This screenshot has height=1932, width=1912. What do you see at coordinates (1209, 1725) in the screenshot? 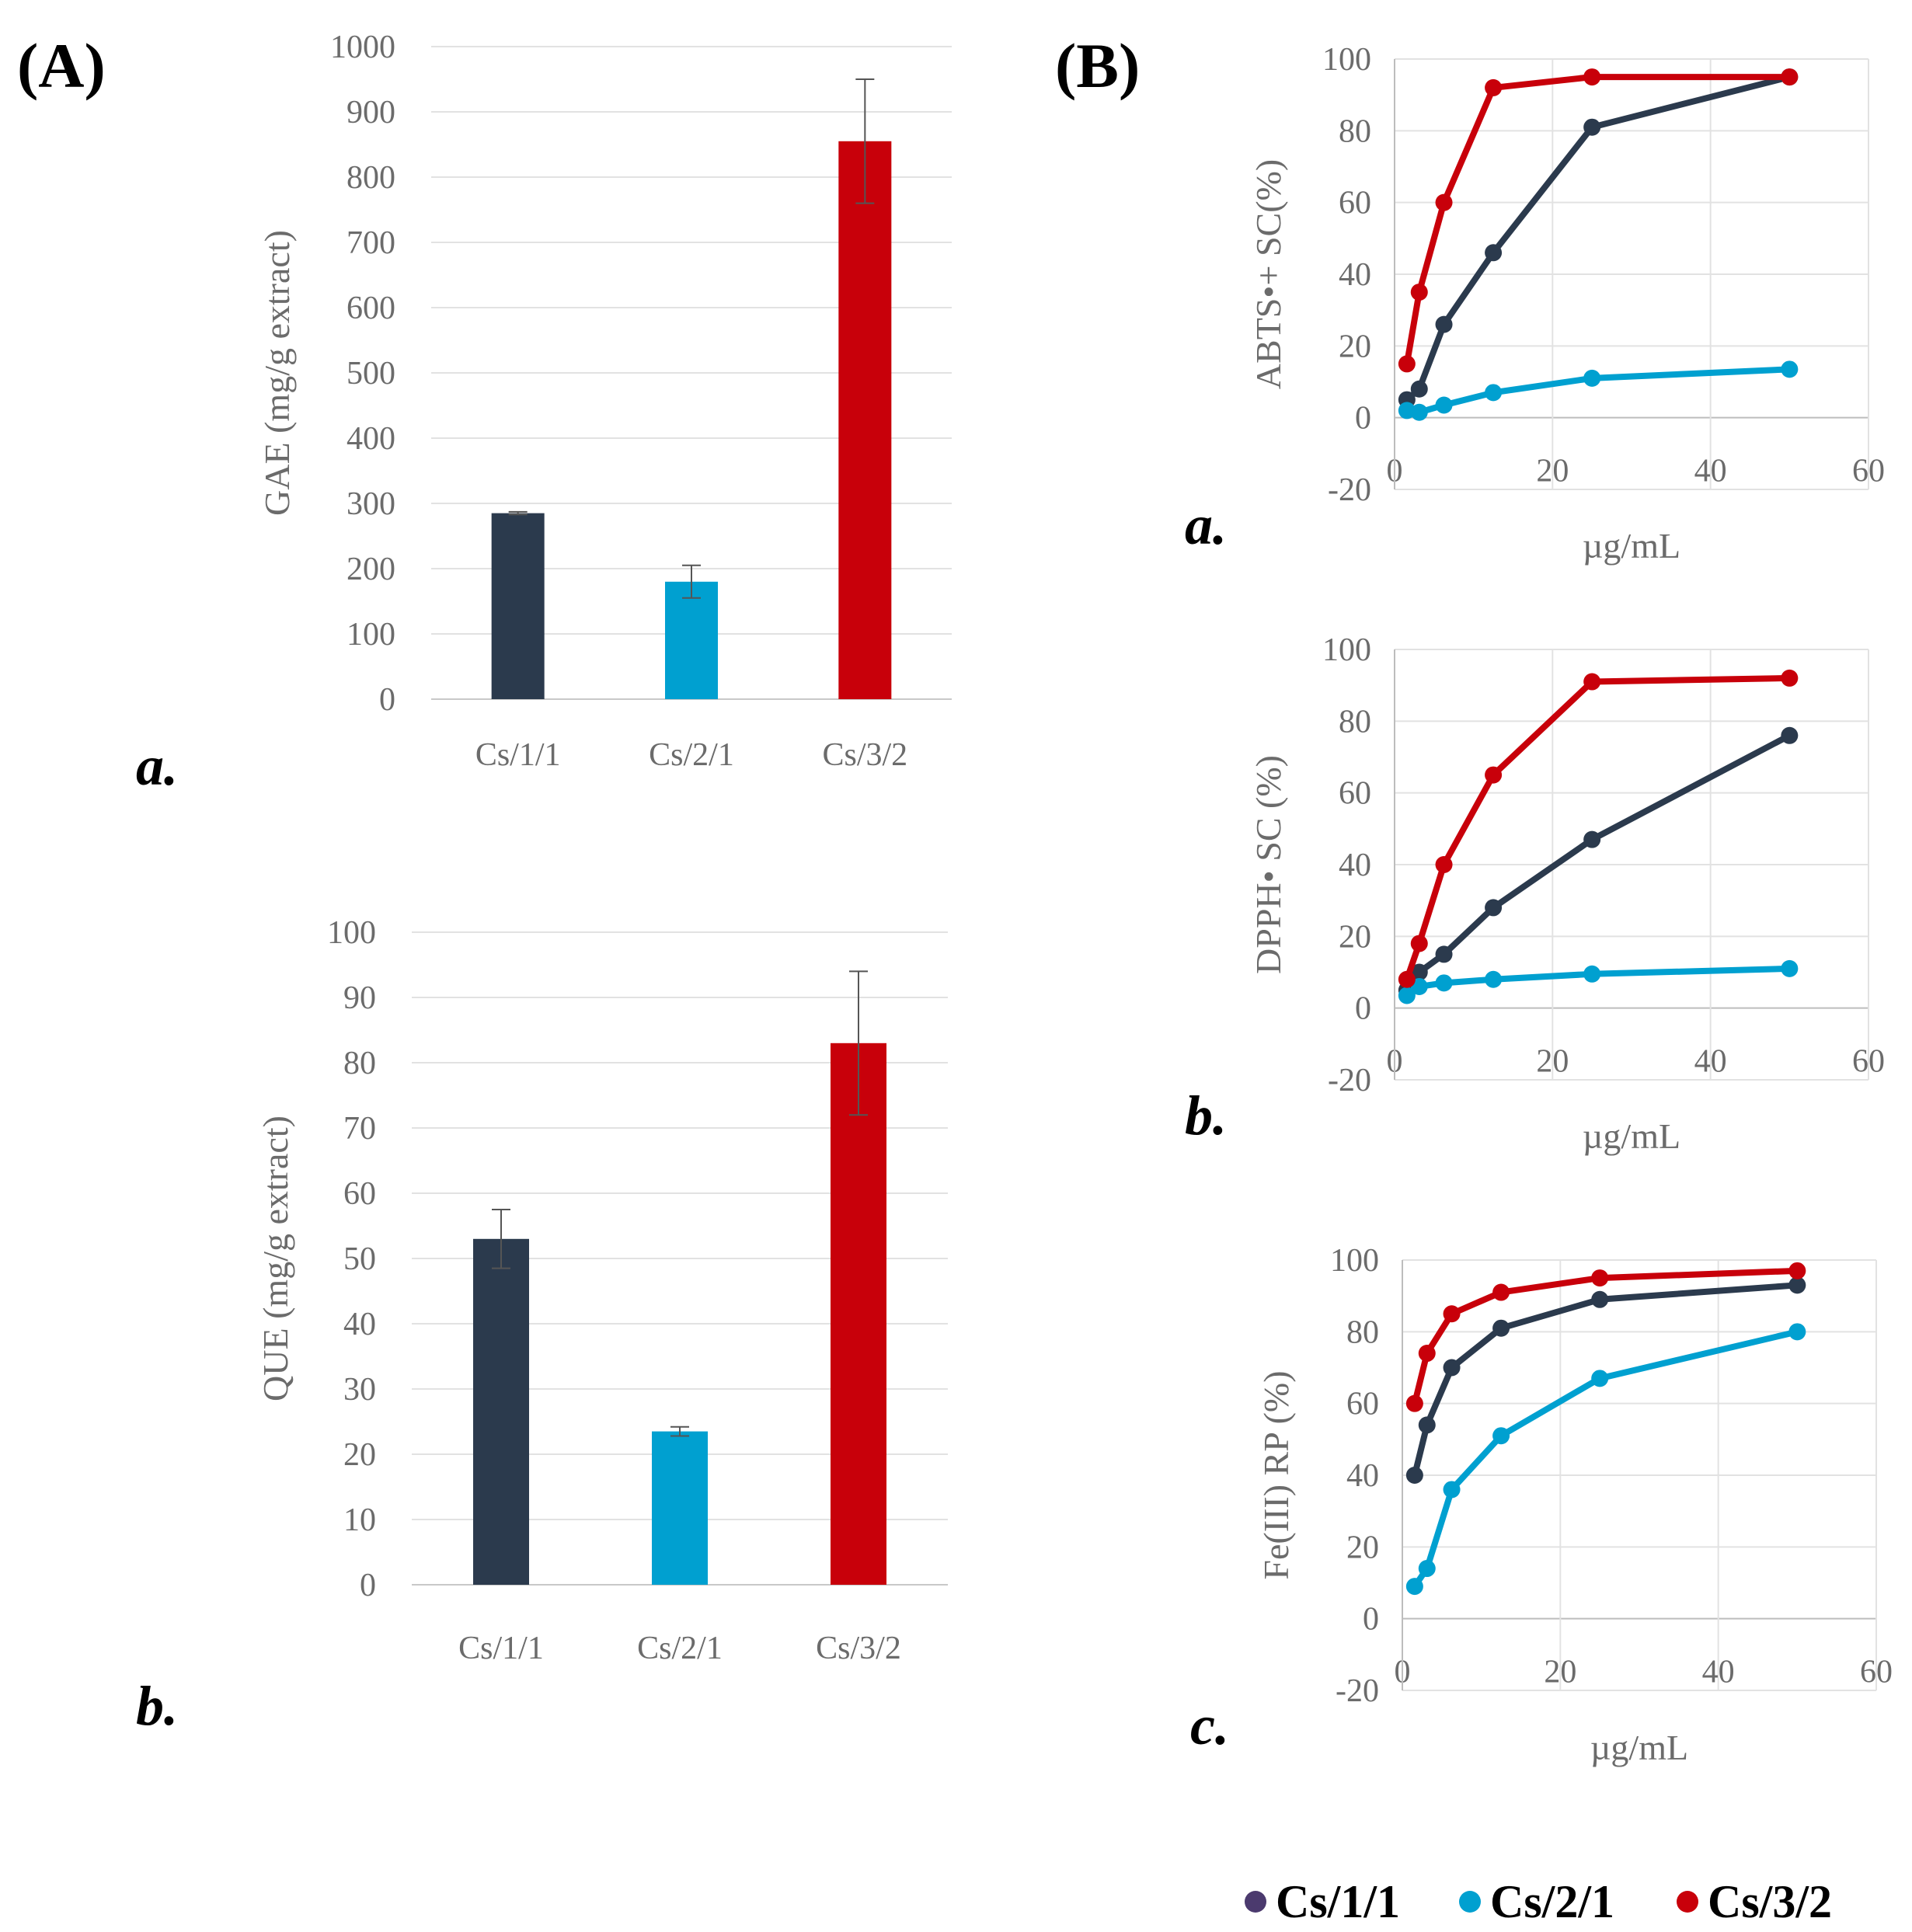
I see `subplot-label: c.` at bounding box center [1209, 1725].